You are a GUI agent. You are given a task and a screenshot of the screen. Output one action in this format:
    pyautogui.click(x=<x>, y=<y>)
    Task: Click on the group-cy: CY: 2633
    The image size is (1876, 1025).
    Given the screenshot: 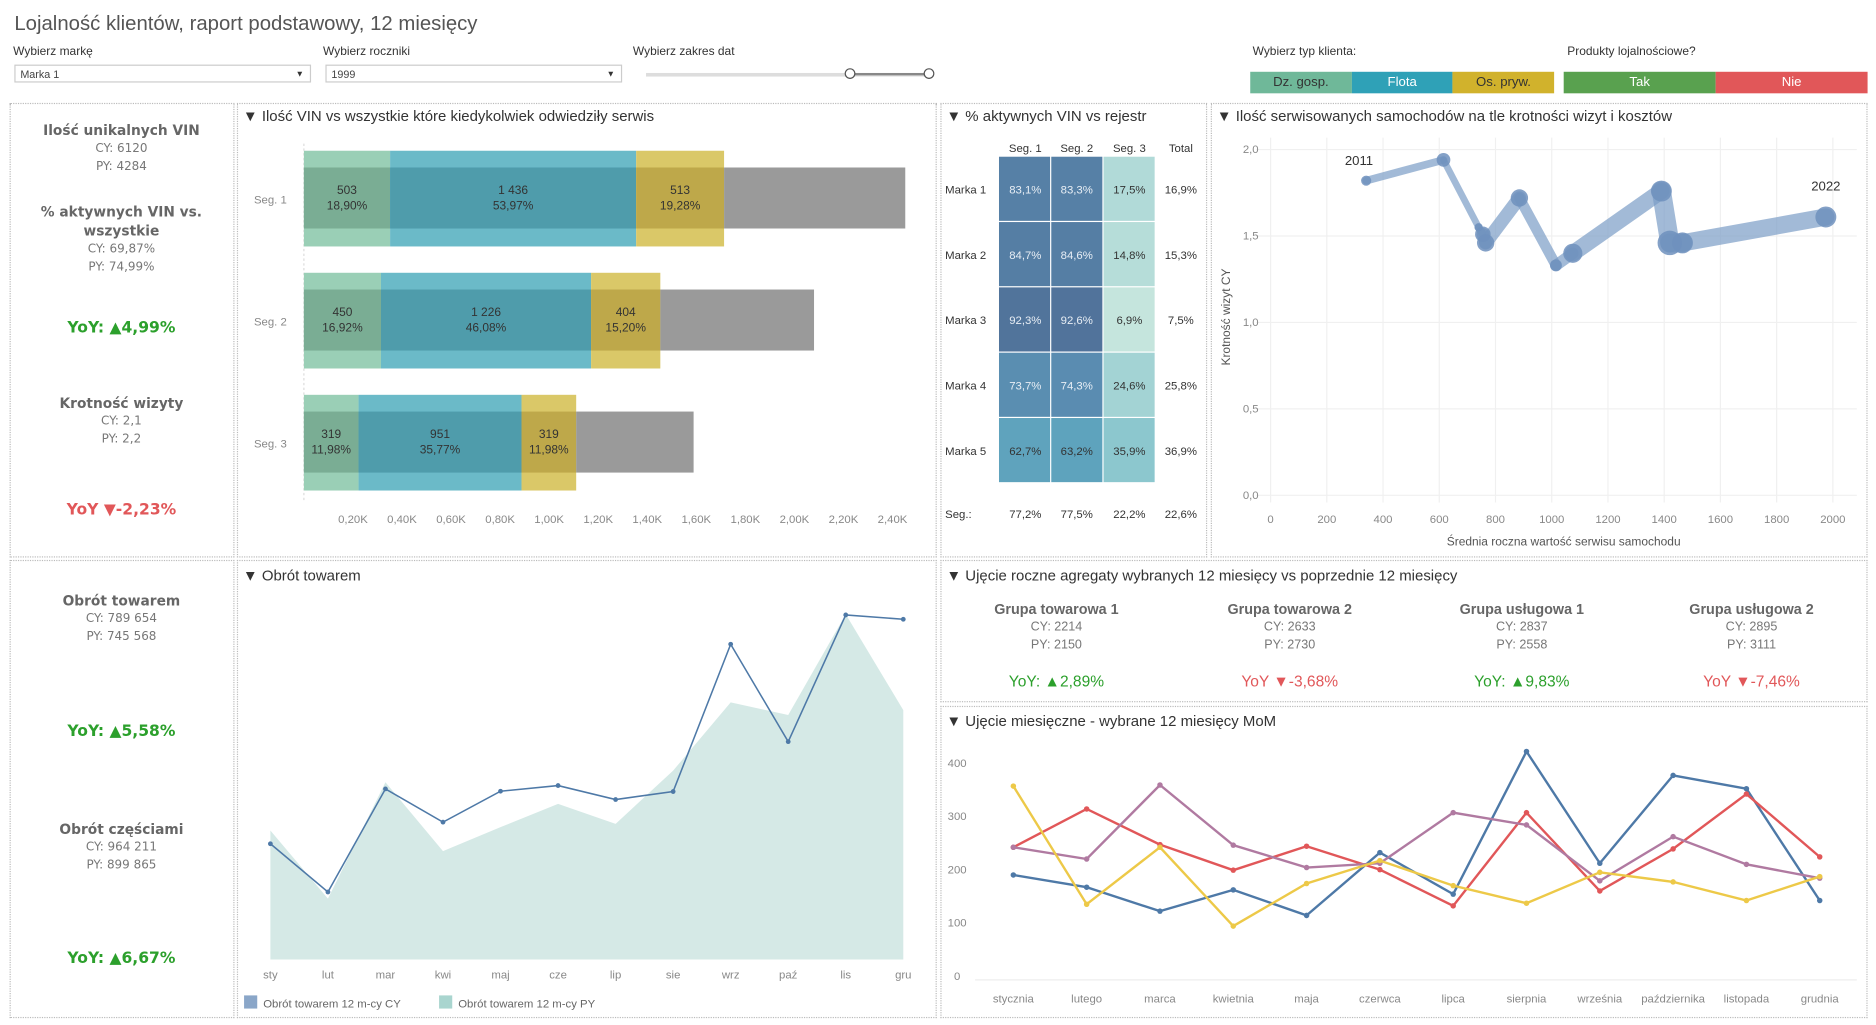 What is the action you would take?
    pyautogui.click(x=1289, y=627)
    